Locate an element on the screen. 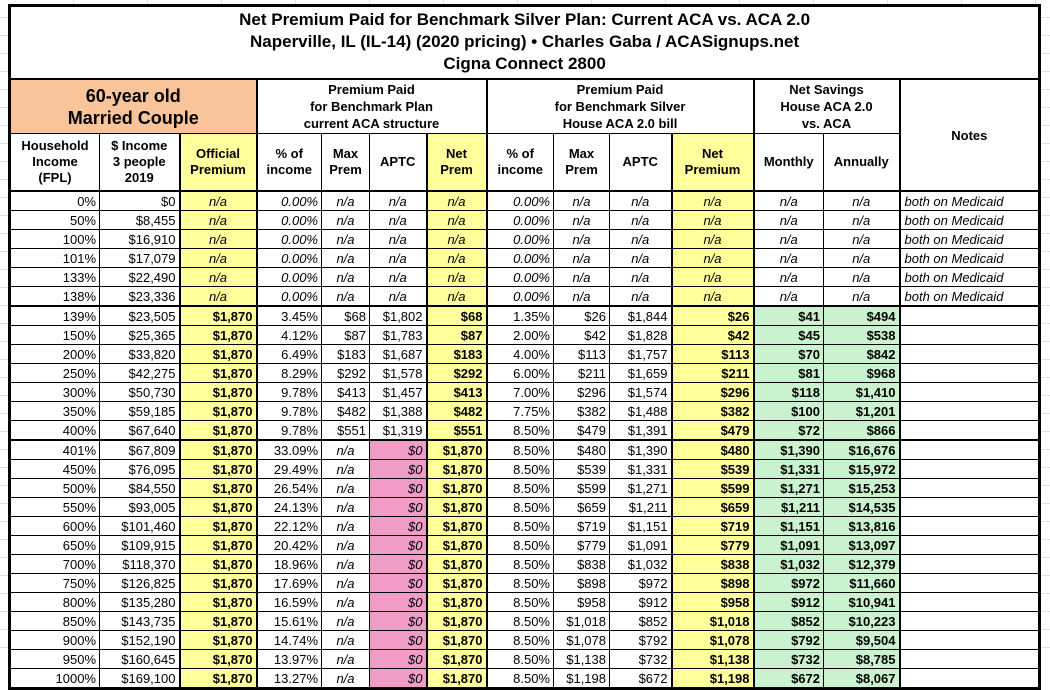  cell-savings-monthly: $1,211 is located at coordinates (788, 507).